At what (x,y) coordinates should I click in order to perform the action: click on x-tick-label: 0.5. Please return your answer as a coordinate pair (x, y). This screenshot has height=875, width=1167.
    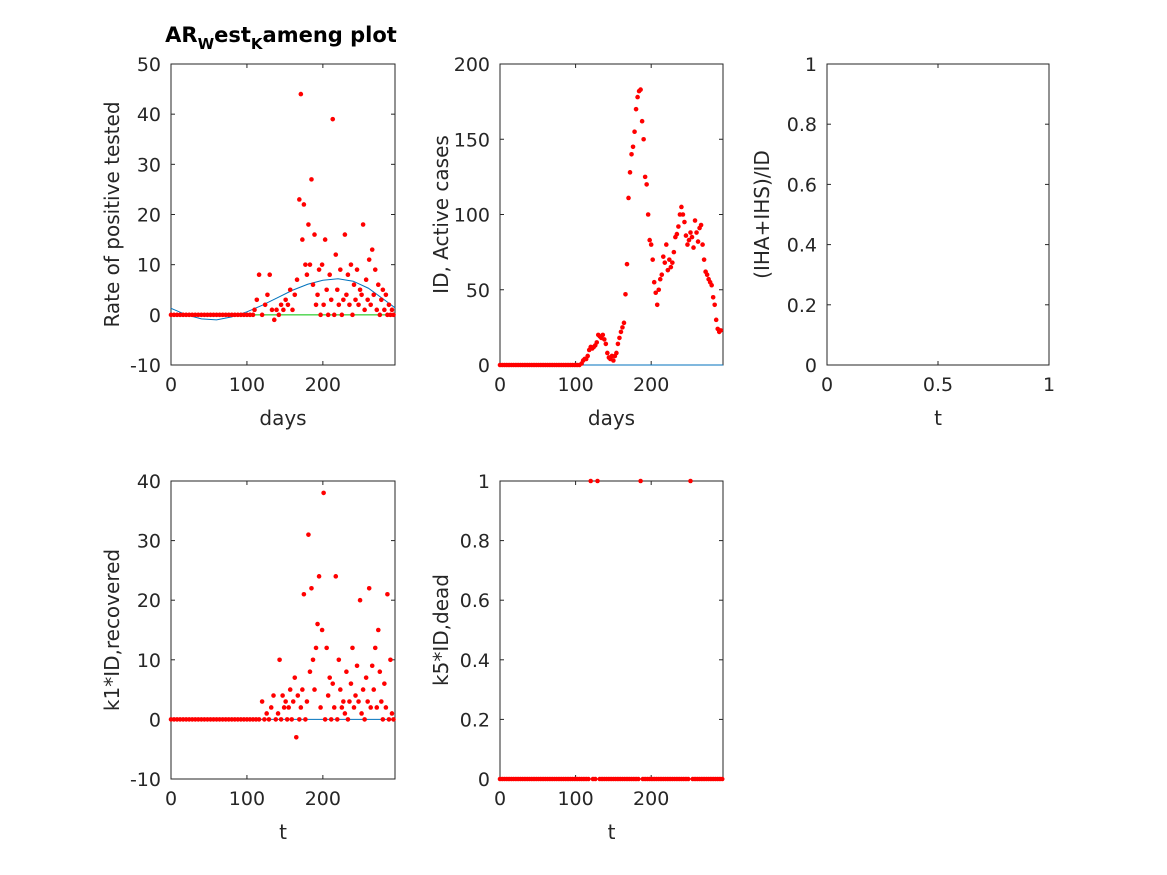
    Looking at the image, I should click on (938, 385).